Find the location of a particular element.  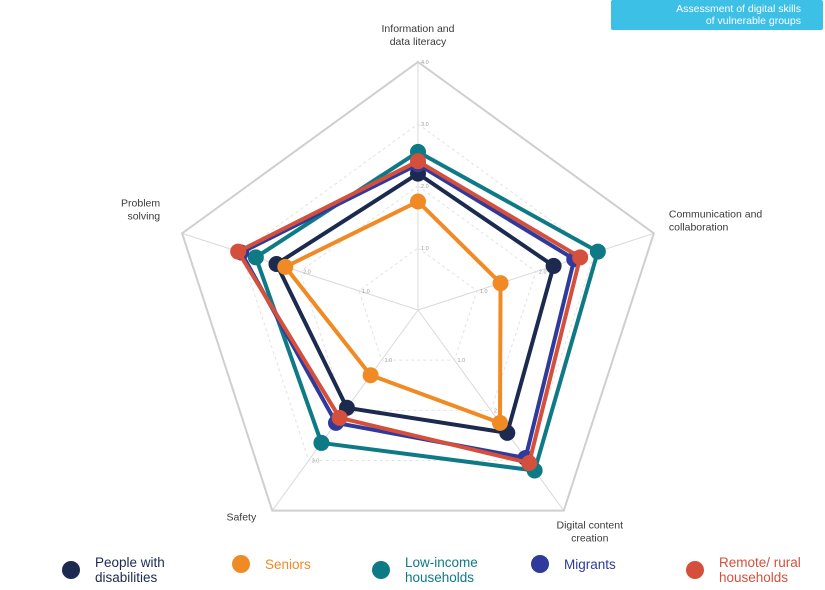

legend-item-people-with-disabilities: People with disabilities is located at coordinates (126, 570).